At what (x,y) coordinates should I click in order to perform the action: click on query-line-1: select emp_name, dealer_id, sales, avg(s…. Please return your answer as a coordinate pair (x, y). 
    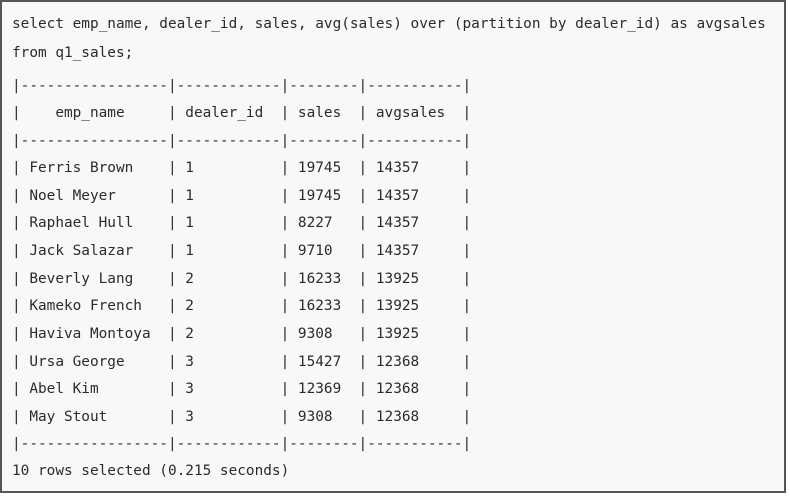
    Looking at the image, I should click on (389, 24).